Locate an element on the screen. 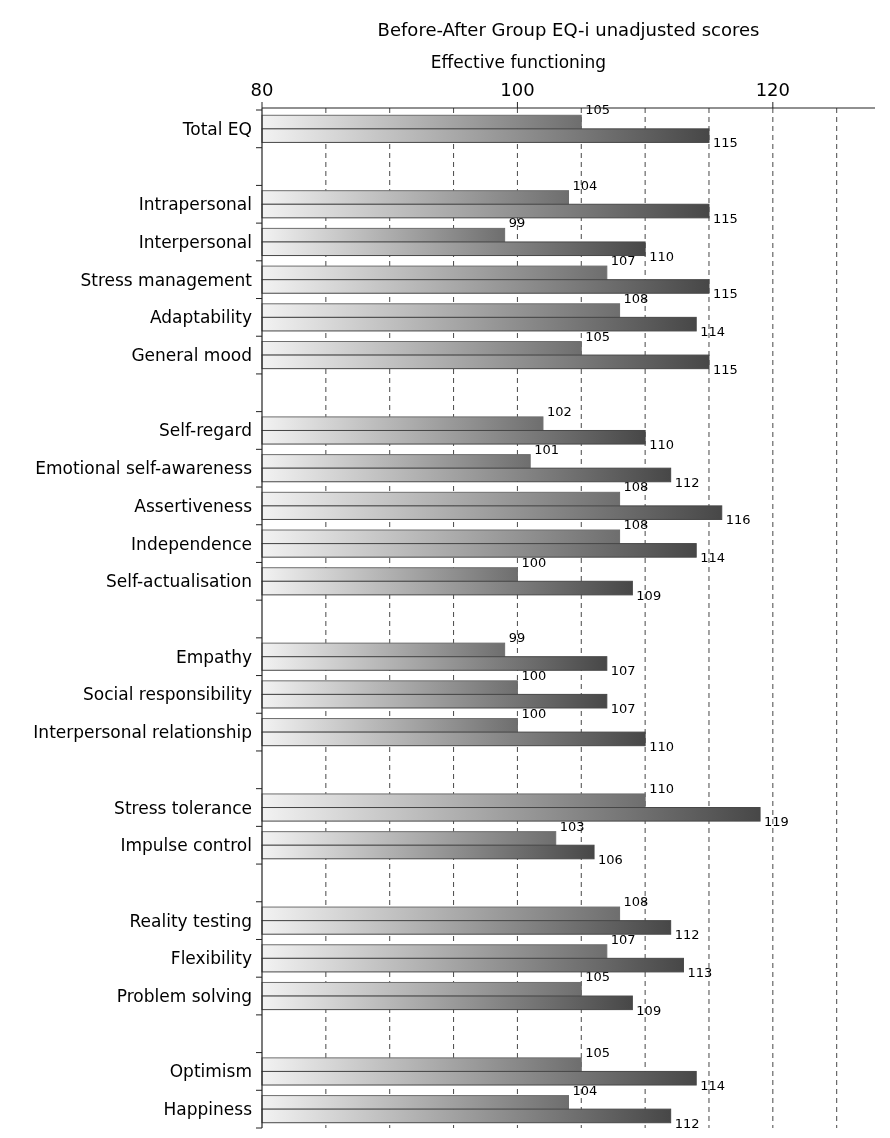 The image size is (890, 1138). y-tick-label: Impulse control is located at coordinates (186, 845).